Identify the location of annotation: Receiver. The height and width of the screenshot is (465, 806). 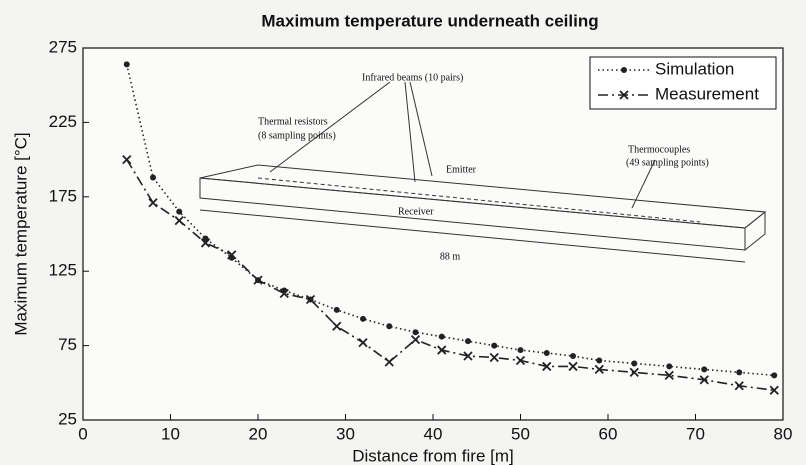
(416, 211).